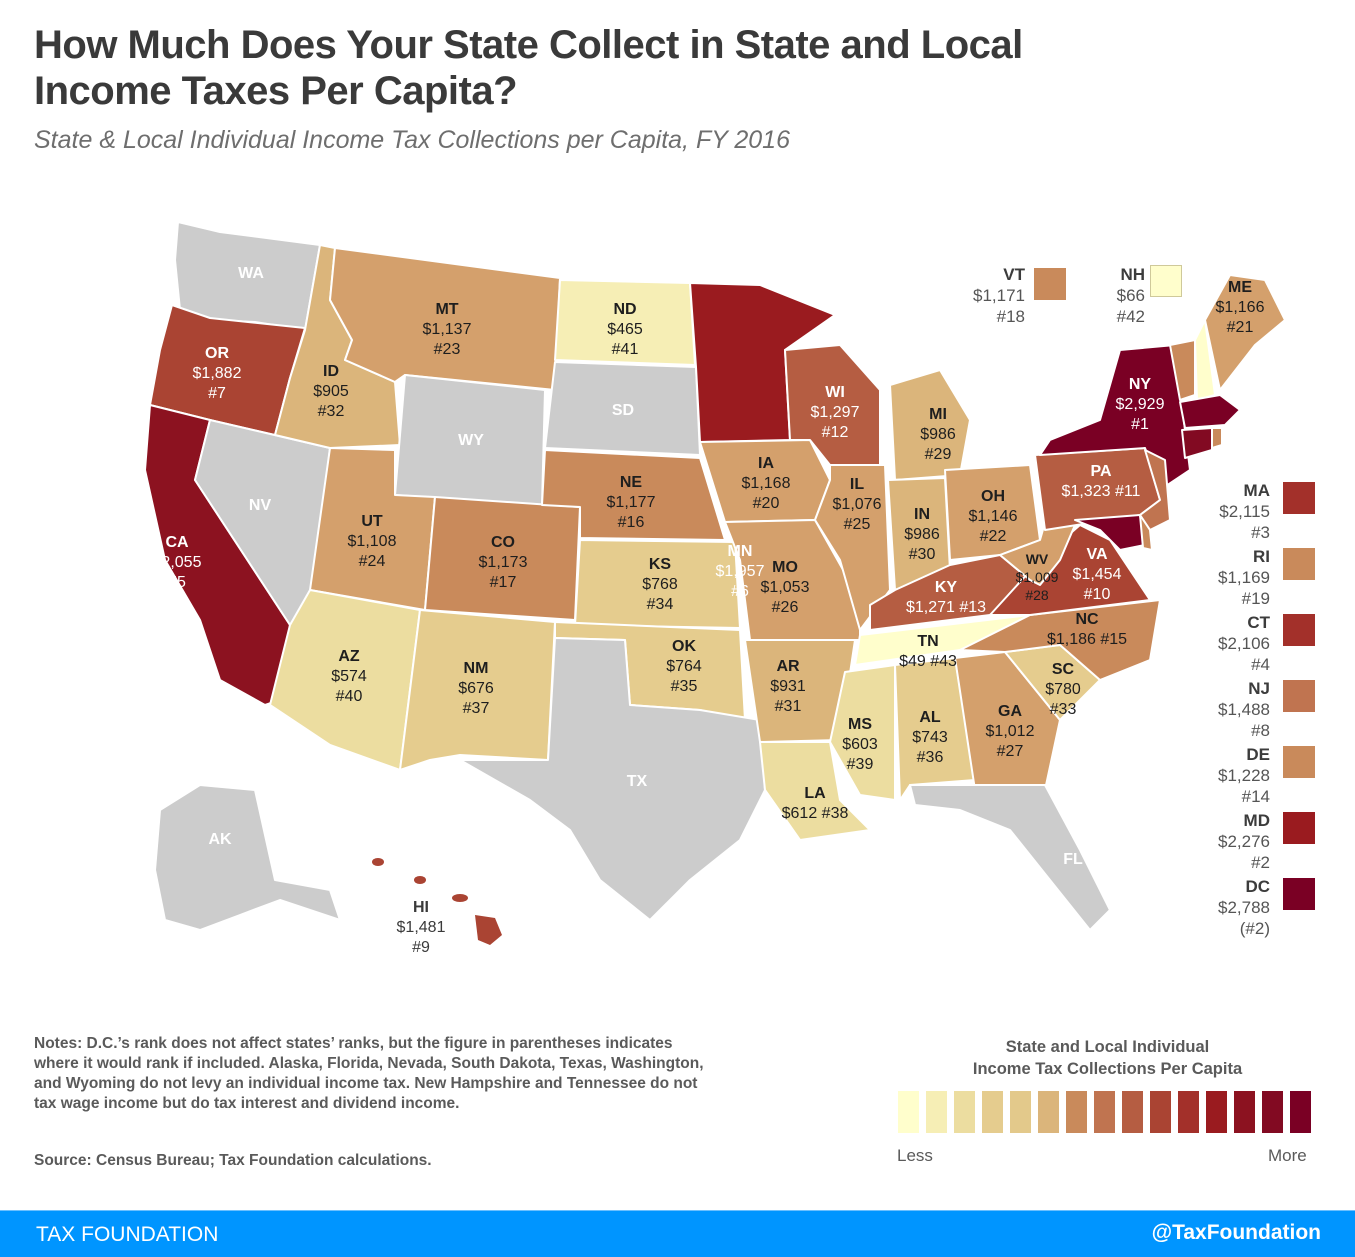  I want to click on label-LA: LA $612 #38, so click(815, 803).